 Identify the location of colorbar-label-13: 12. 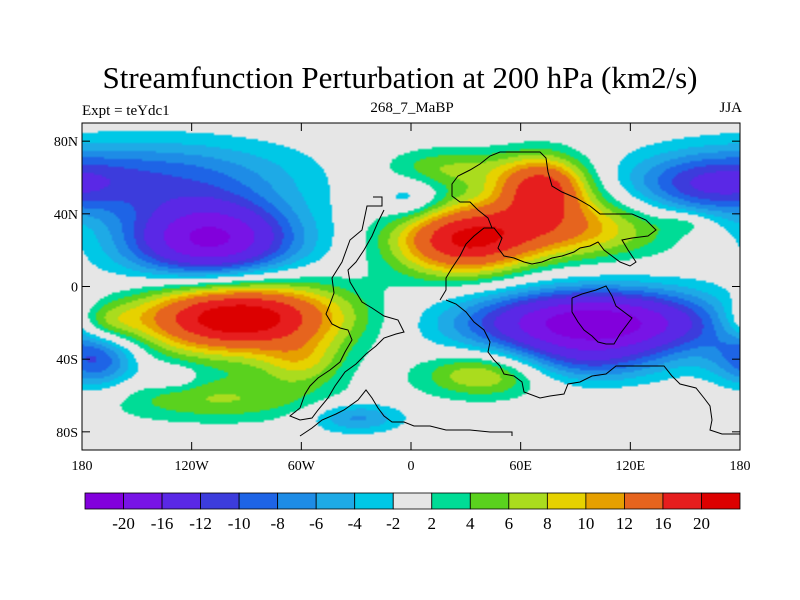
(624, 523).